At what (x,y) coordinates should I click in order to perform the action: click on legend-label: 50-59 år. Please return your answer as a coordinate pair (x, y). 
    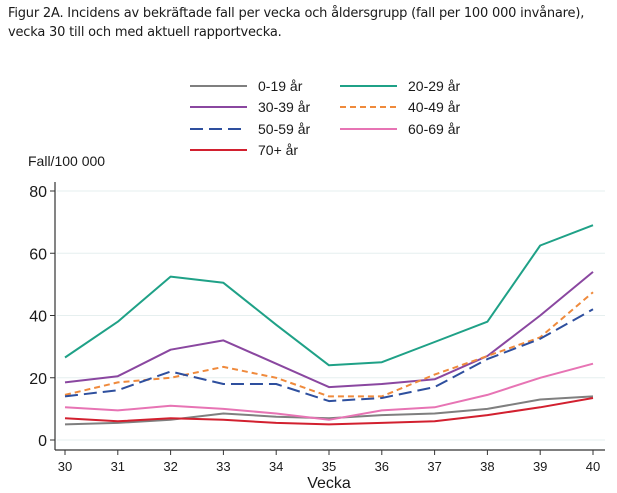
    Looking at the image, I should click on (284, 129).